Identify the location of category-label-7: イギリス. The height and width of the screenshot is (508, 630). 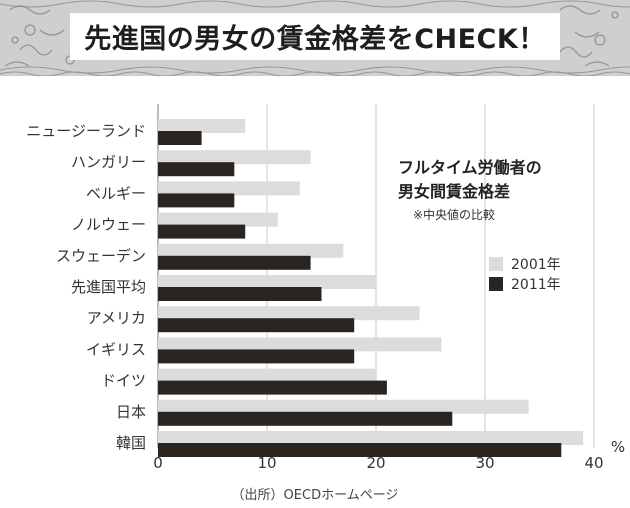
(116, 349).